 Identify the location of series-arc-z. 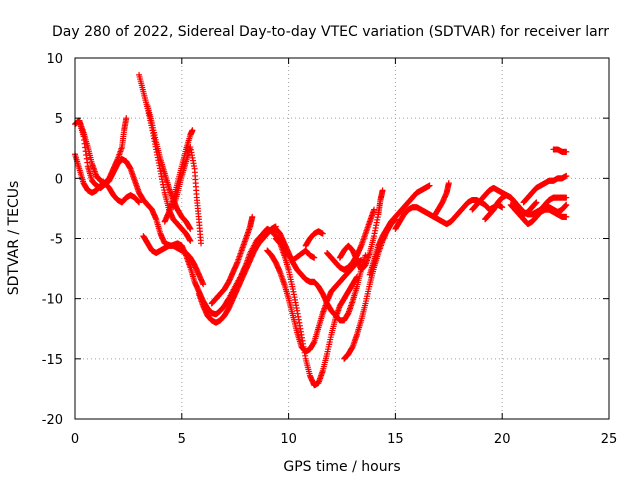
(560, 150).